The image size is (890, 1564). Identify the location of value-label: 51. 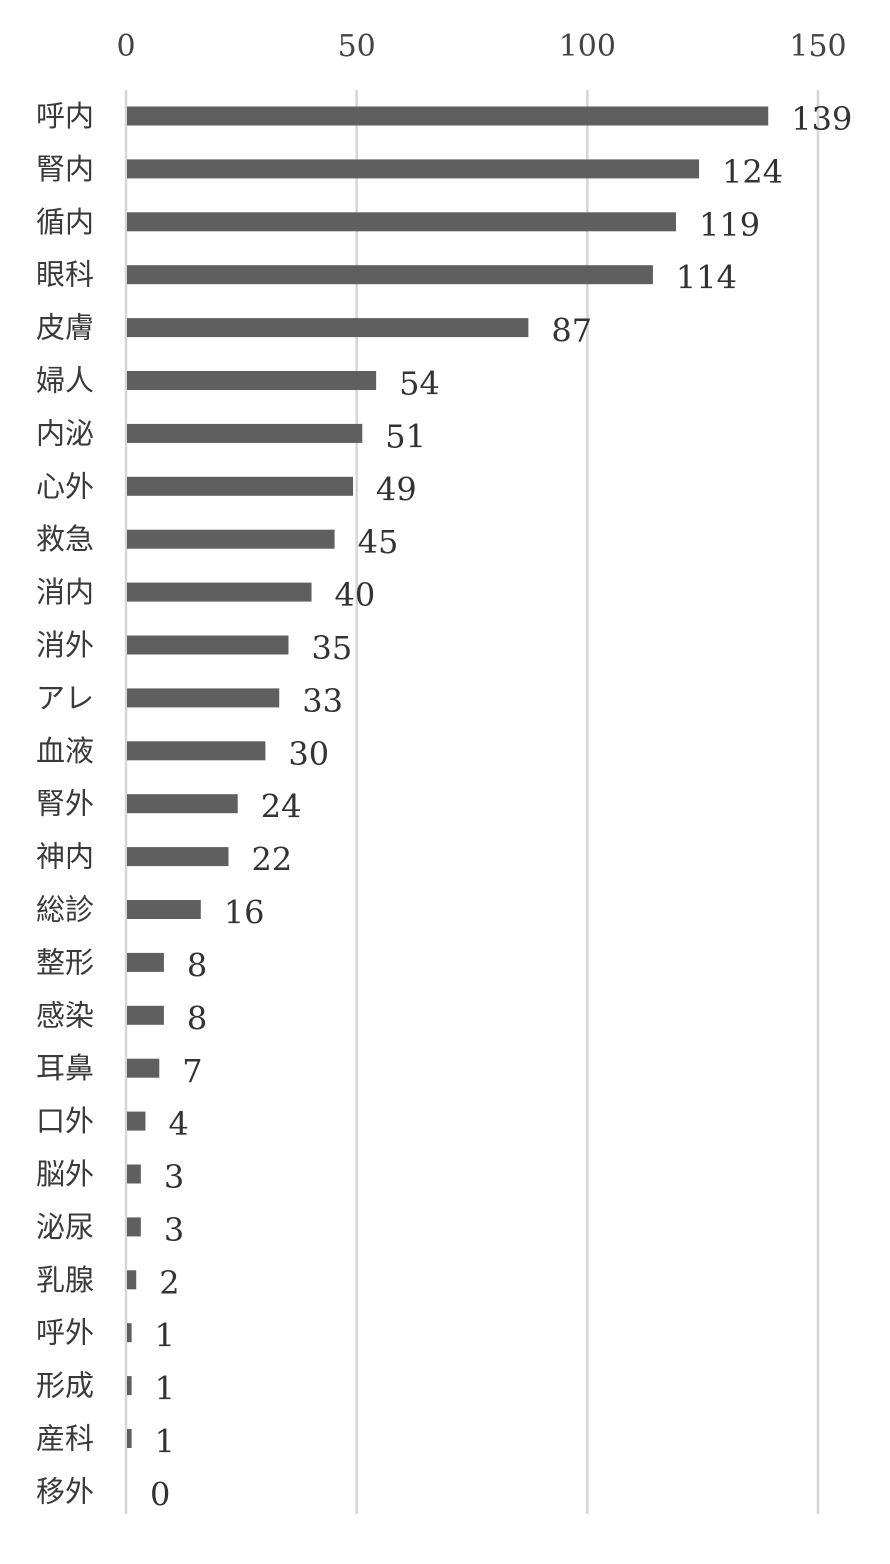
(405, 436).